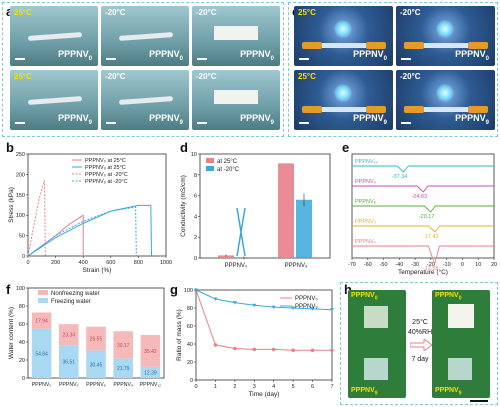 The image size is (500, 407). What do you see at coordinates (343, 93) in the screenshot?
I see `led-glow` at bounding box center [343, 93].